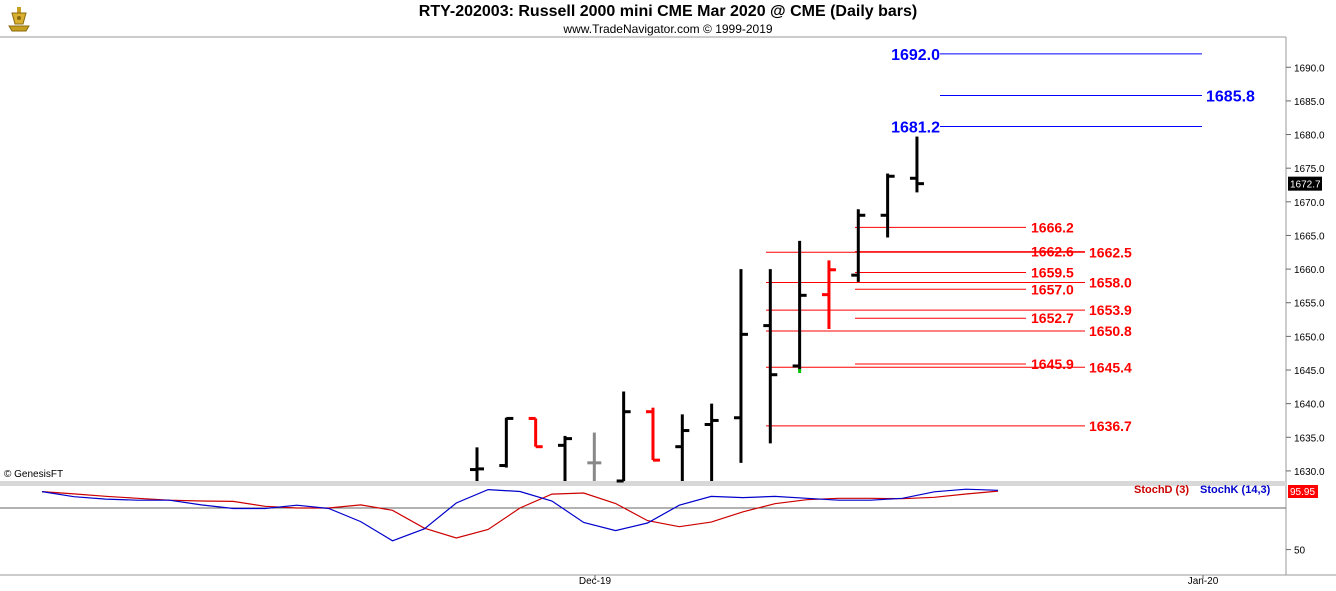  I want to click on red-level-label: 1653.9, so click(1110, 310).